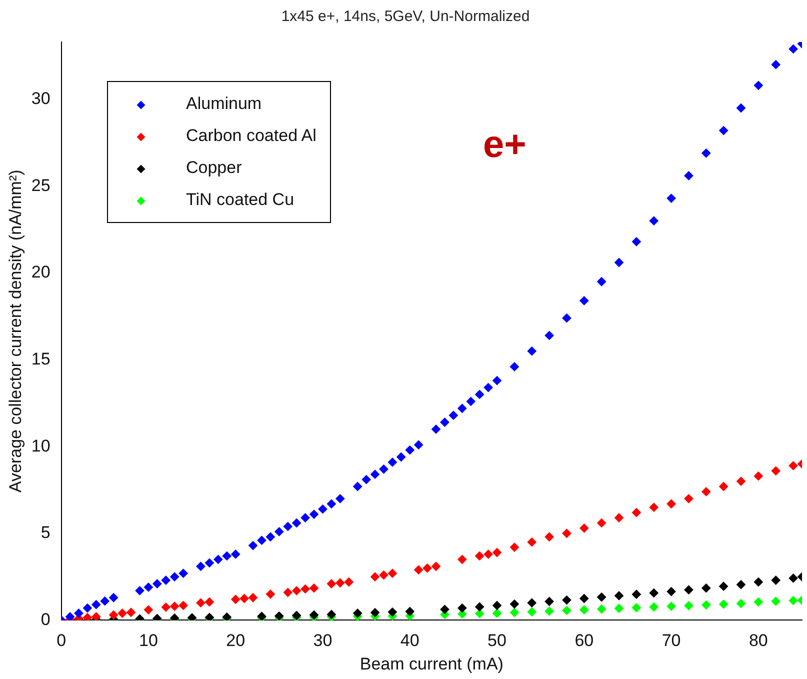 The width and height of the screenshot is (807, 679). What do you see at coordinates (250, 136) in the screenshot?
I see `legend-label: Carbon coated Al` at bounding box center [250, 136].